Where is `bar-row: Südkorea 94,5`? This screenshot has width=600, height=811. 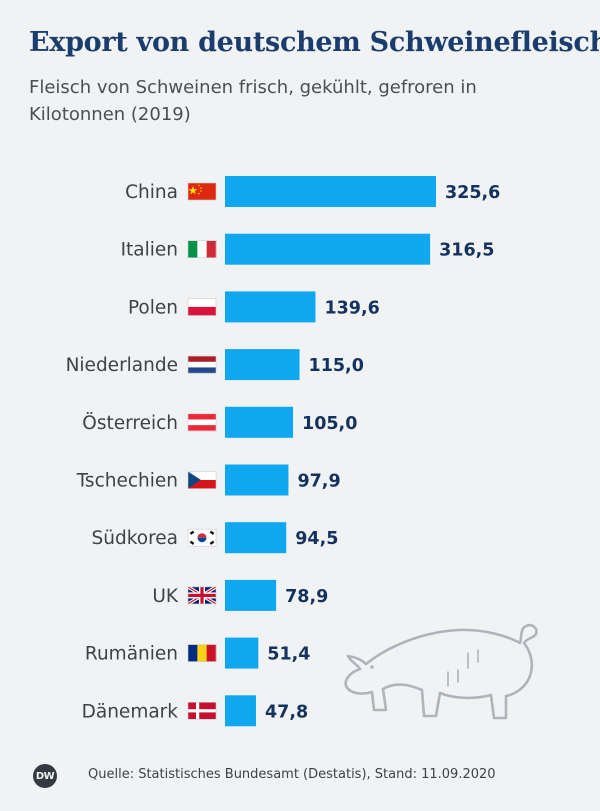
bar-row: Südkorea 94,5 is located at coordinates (214, 538).